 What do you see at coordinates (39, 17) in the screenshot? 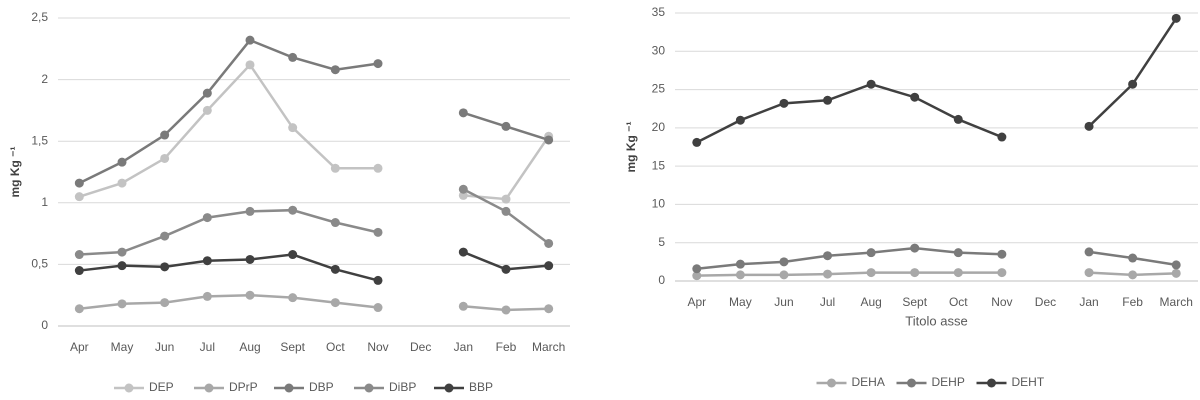
I see `y-tick-label: 2,5` at bounding box center [39, 17].